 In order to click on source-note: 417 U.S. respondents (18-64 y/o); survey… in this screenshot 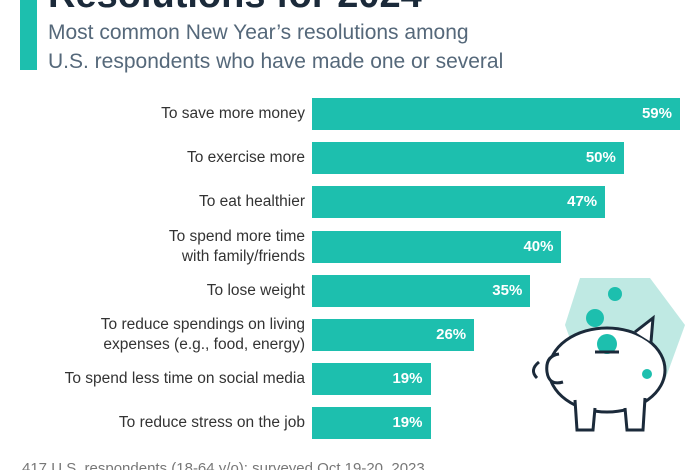, I will do `click(223, 465)`.